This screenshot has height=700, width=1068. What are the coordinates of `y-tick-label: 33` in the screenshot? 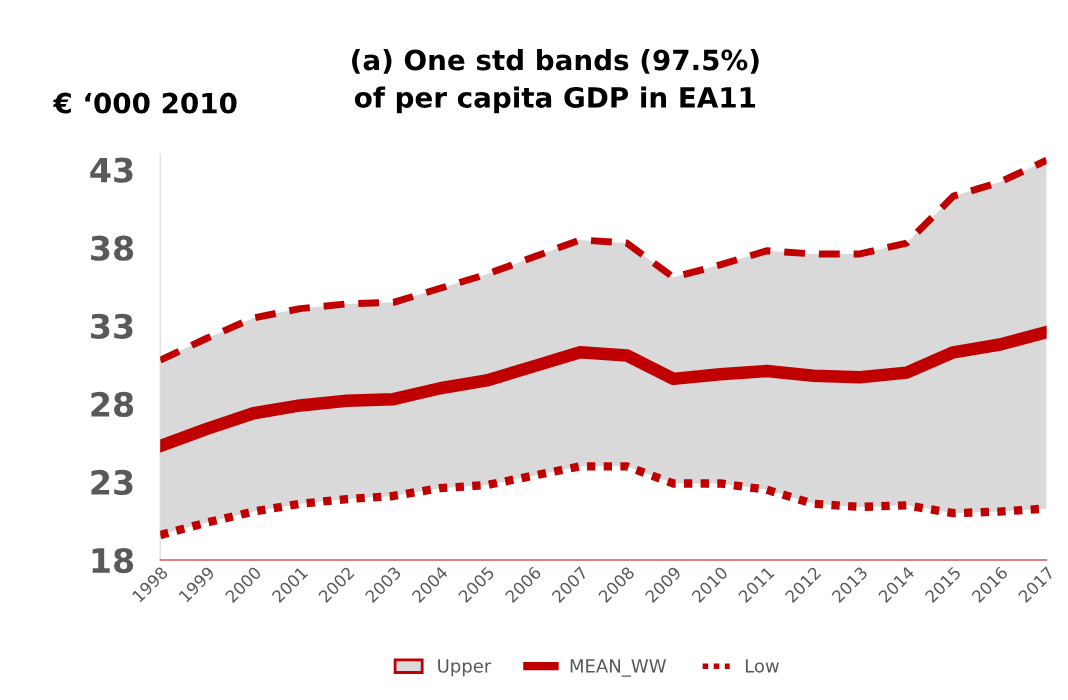 It's located at (112, 326).